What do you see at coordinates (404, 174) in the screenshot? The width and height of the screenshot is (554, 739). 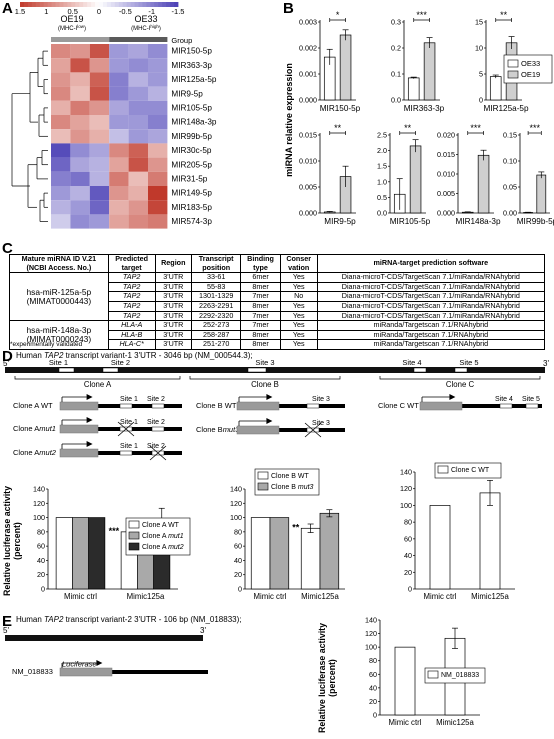 I see `expression-chart: 0.0 0.5 1.0 1.5 2.0 2.5 ** MIR105-5p` at bounding box center [404, 174].